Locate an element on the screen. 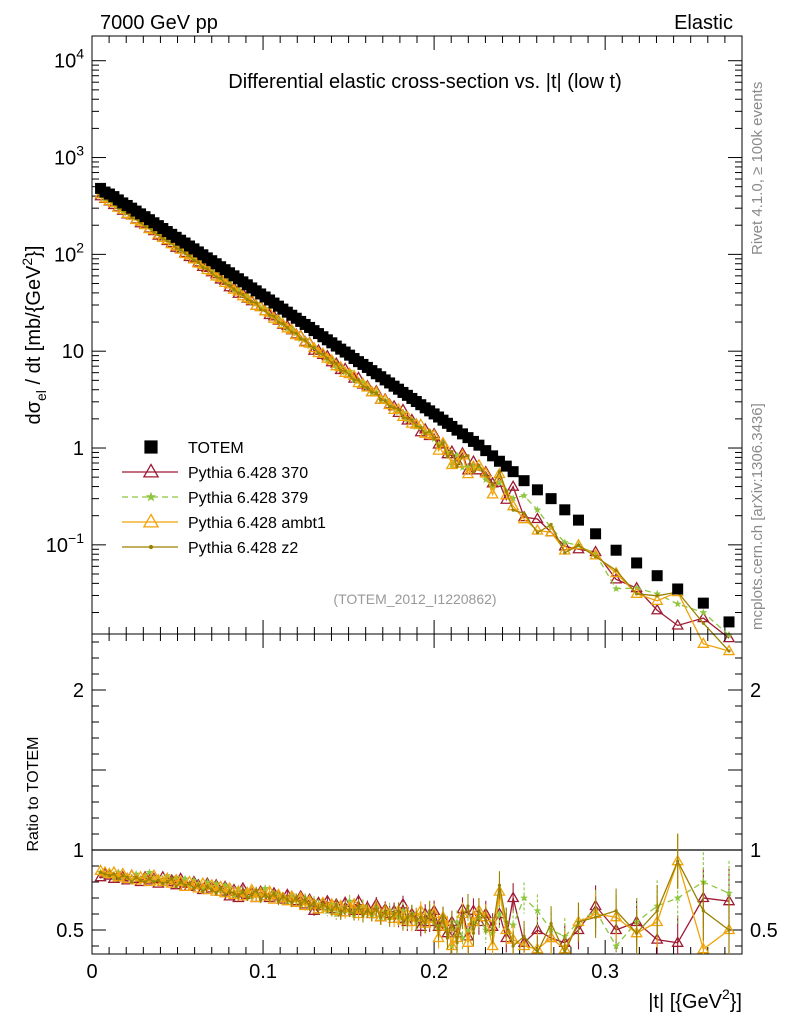  legend-marker-p370 is located at coordinates (151, 470).